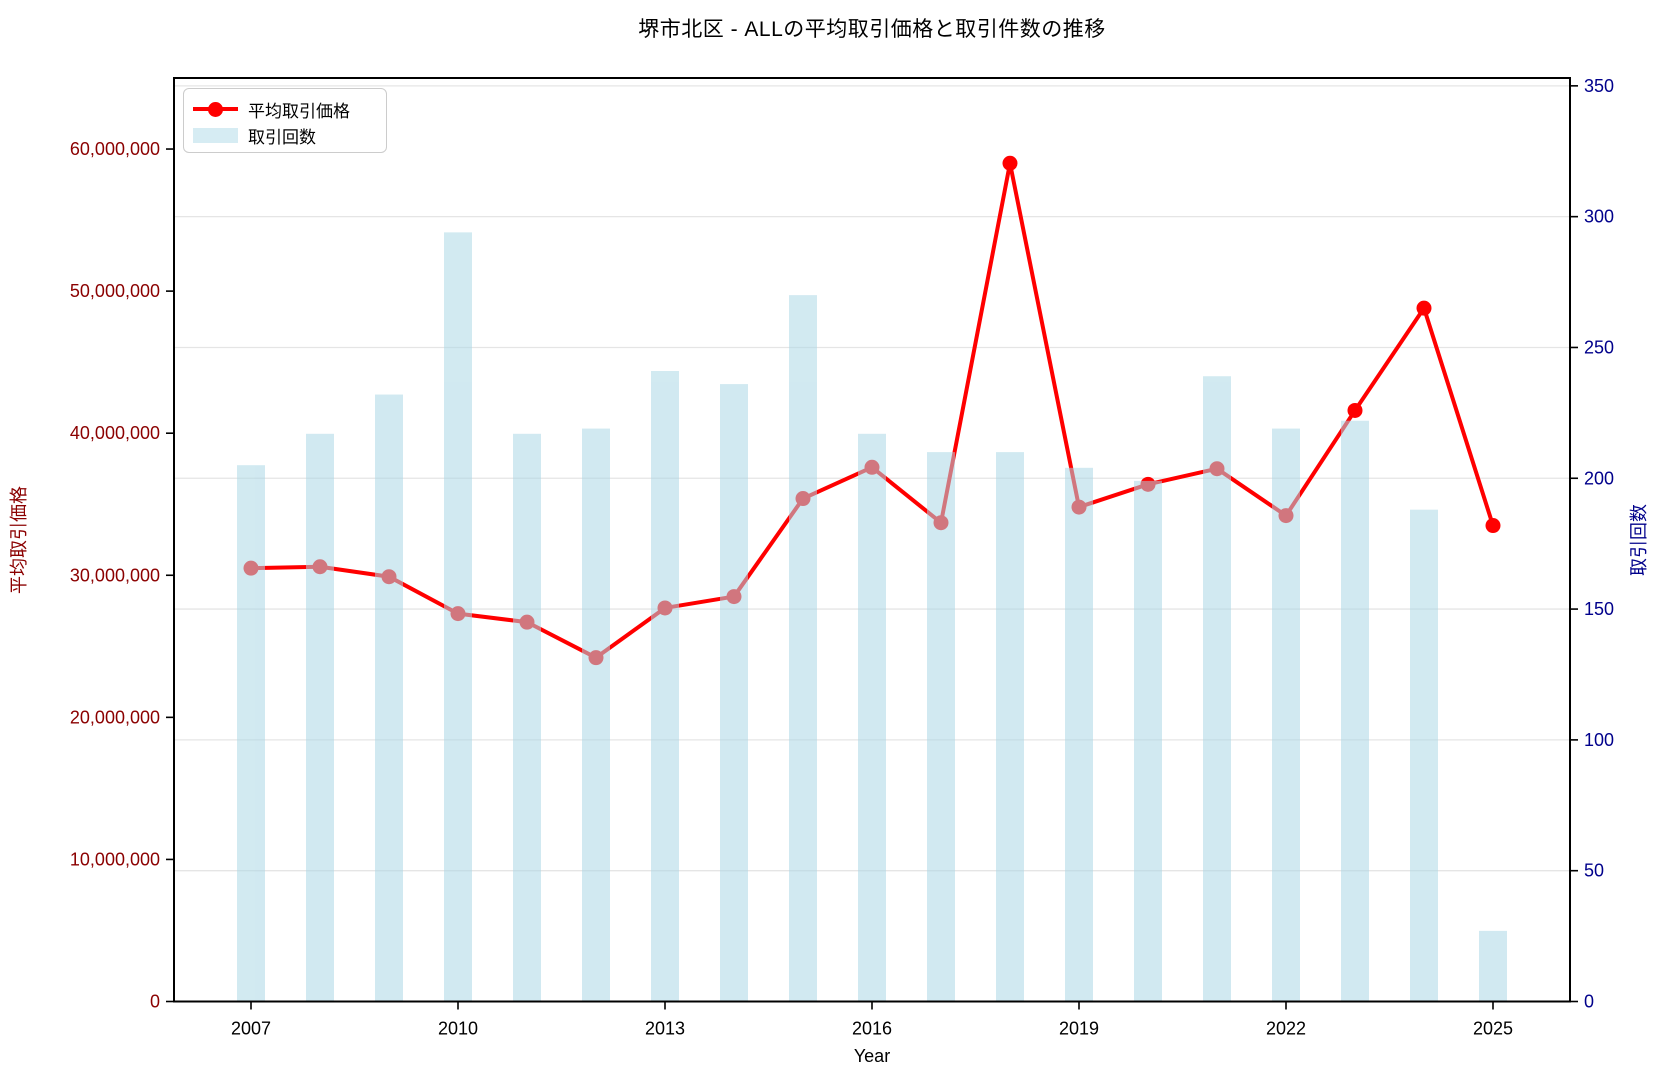  What do you see at coordinates (215, 109) in the screenshot?
I see `legend-line-marker-icon` at bounding box center [215, 109].